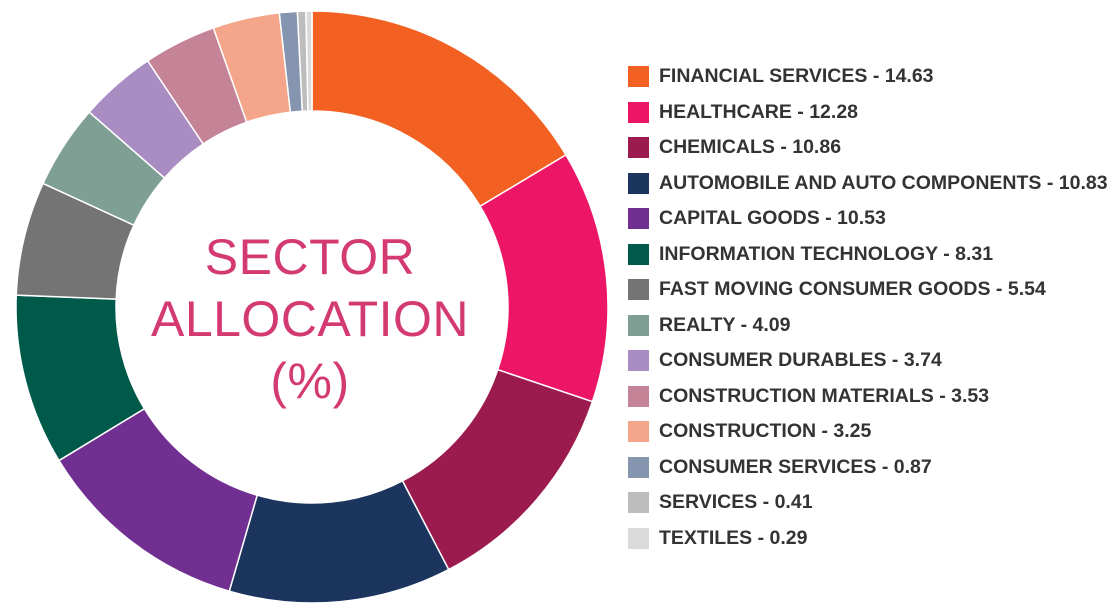  Describe the element at coordinates (772, 218) in the screenshot. I see `legend-label: CAPITAL GOODS - 10.53` at that location.